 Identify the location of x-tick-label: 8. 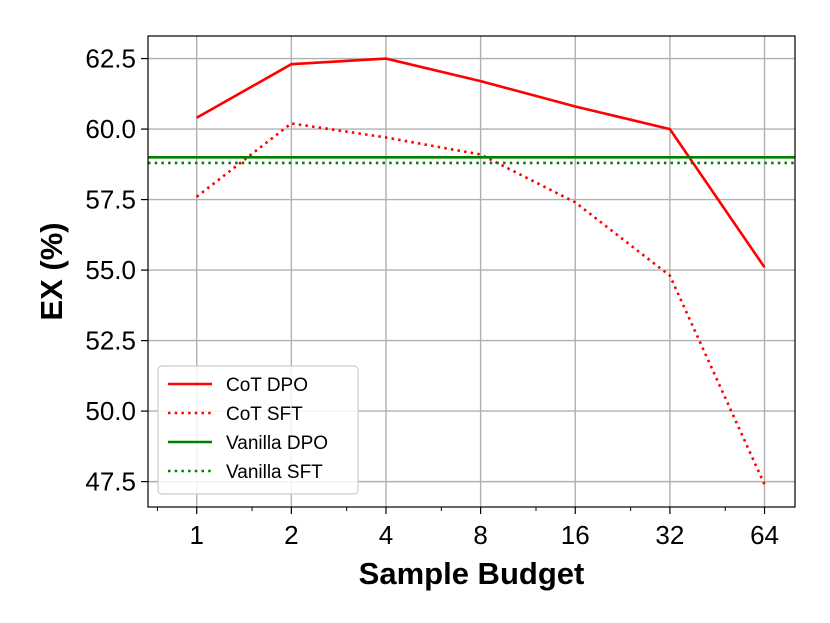
(480, 535).